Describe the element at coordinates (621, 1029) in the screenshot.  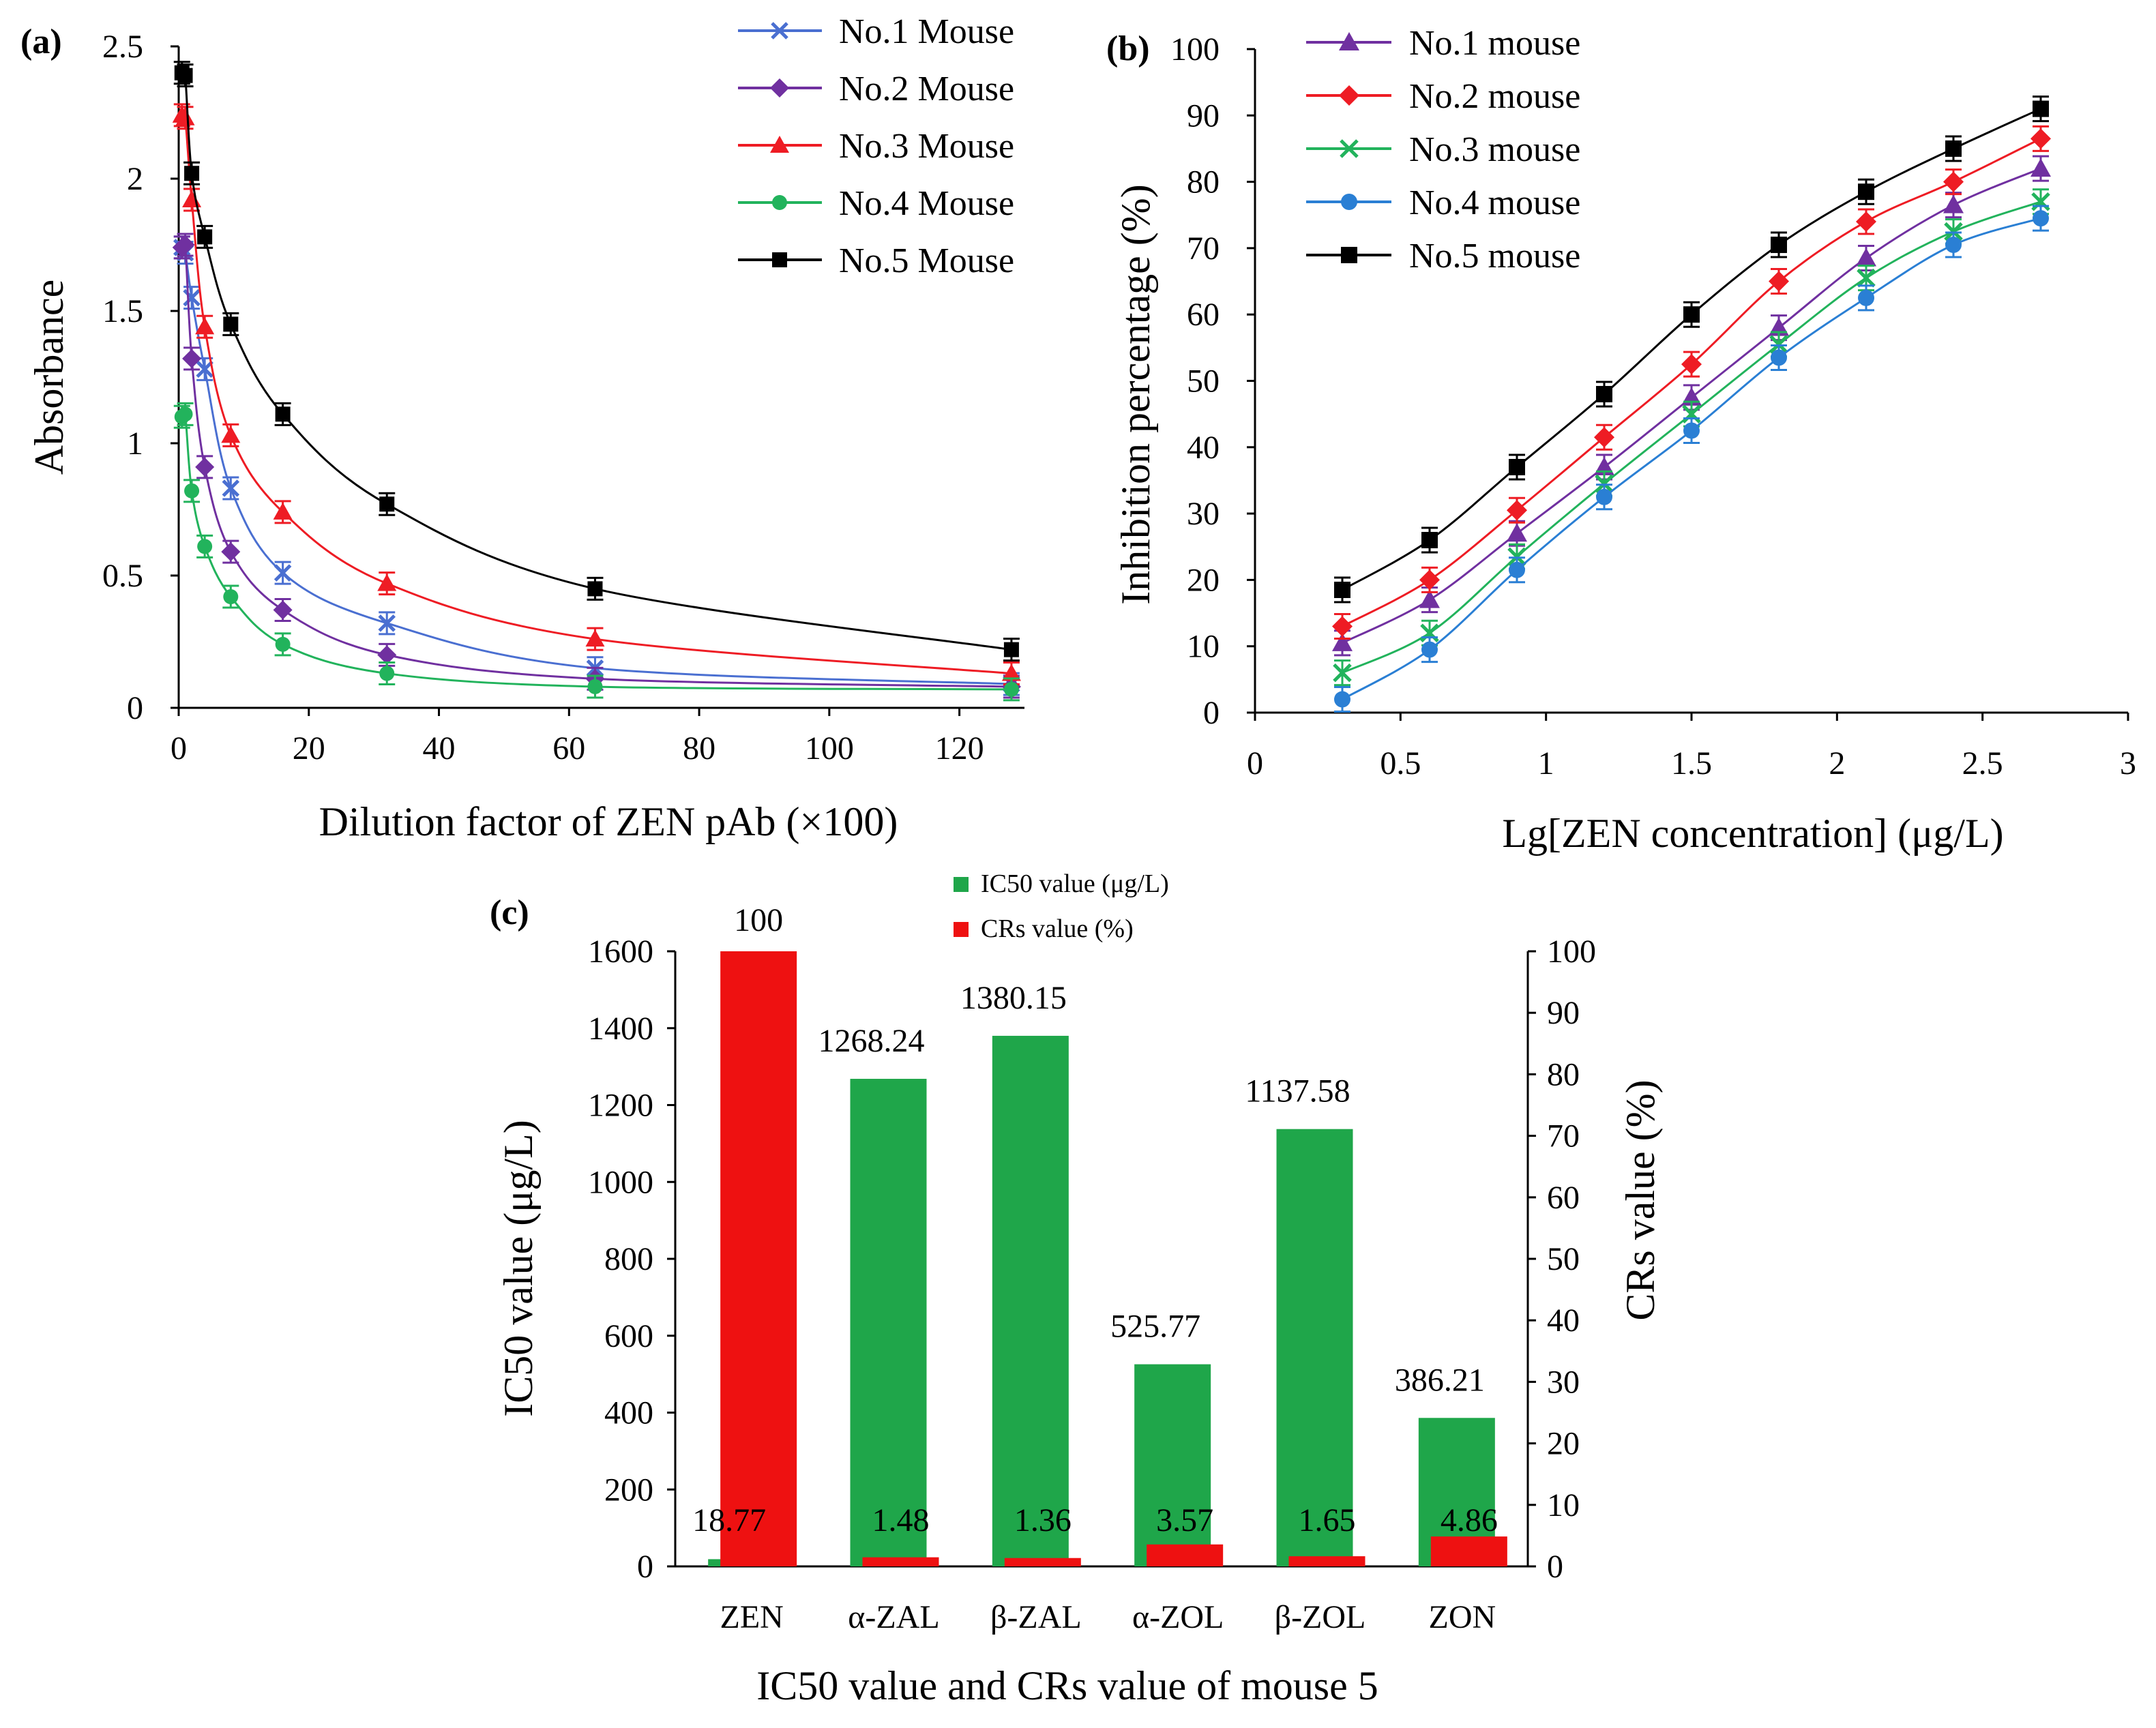
I see `y-tick-label-c: 1400` at that location.